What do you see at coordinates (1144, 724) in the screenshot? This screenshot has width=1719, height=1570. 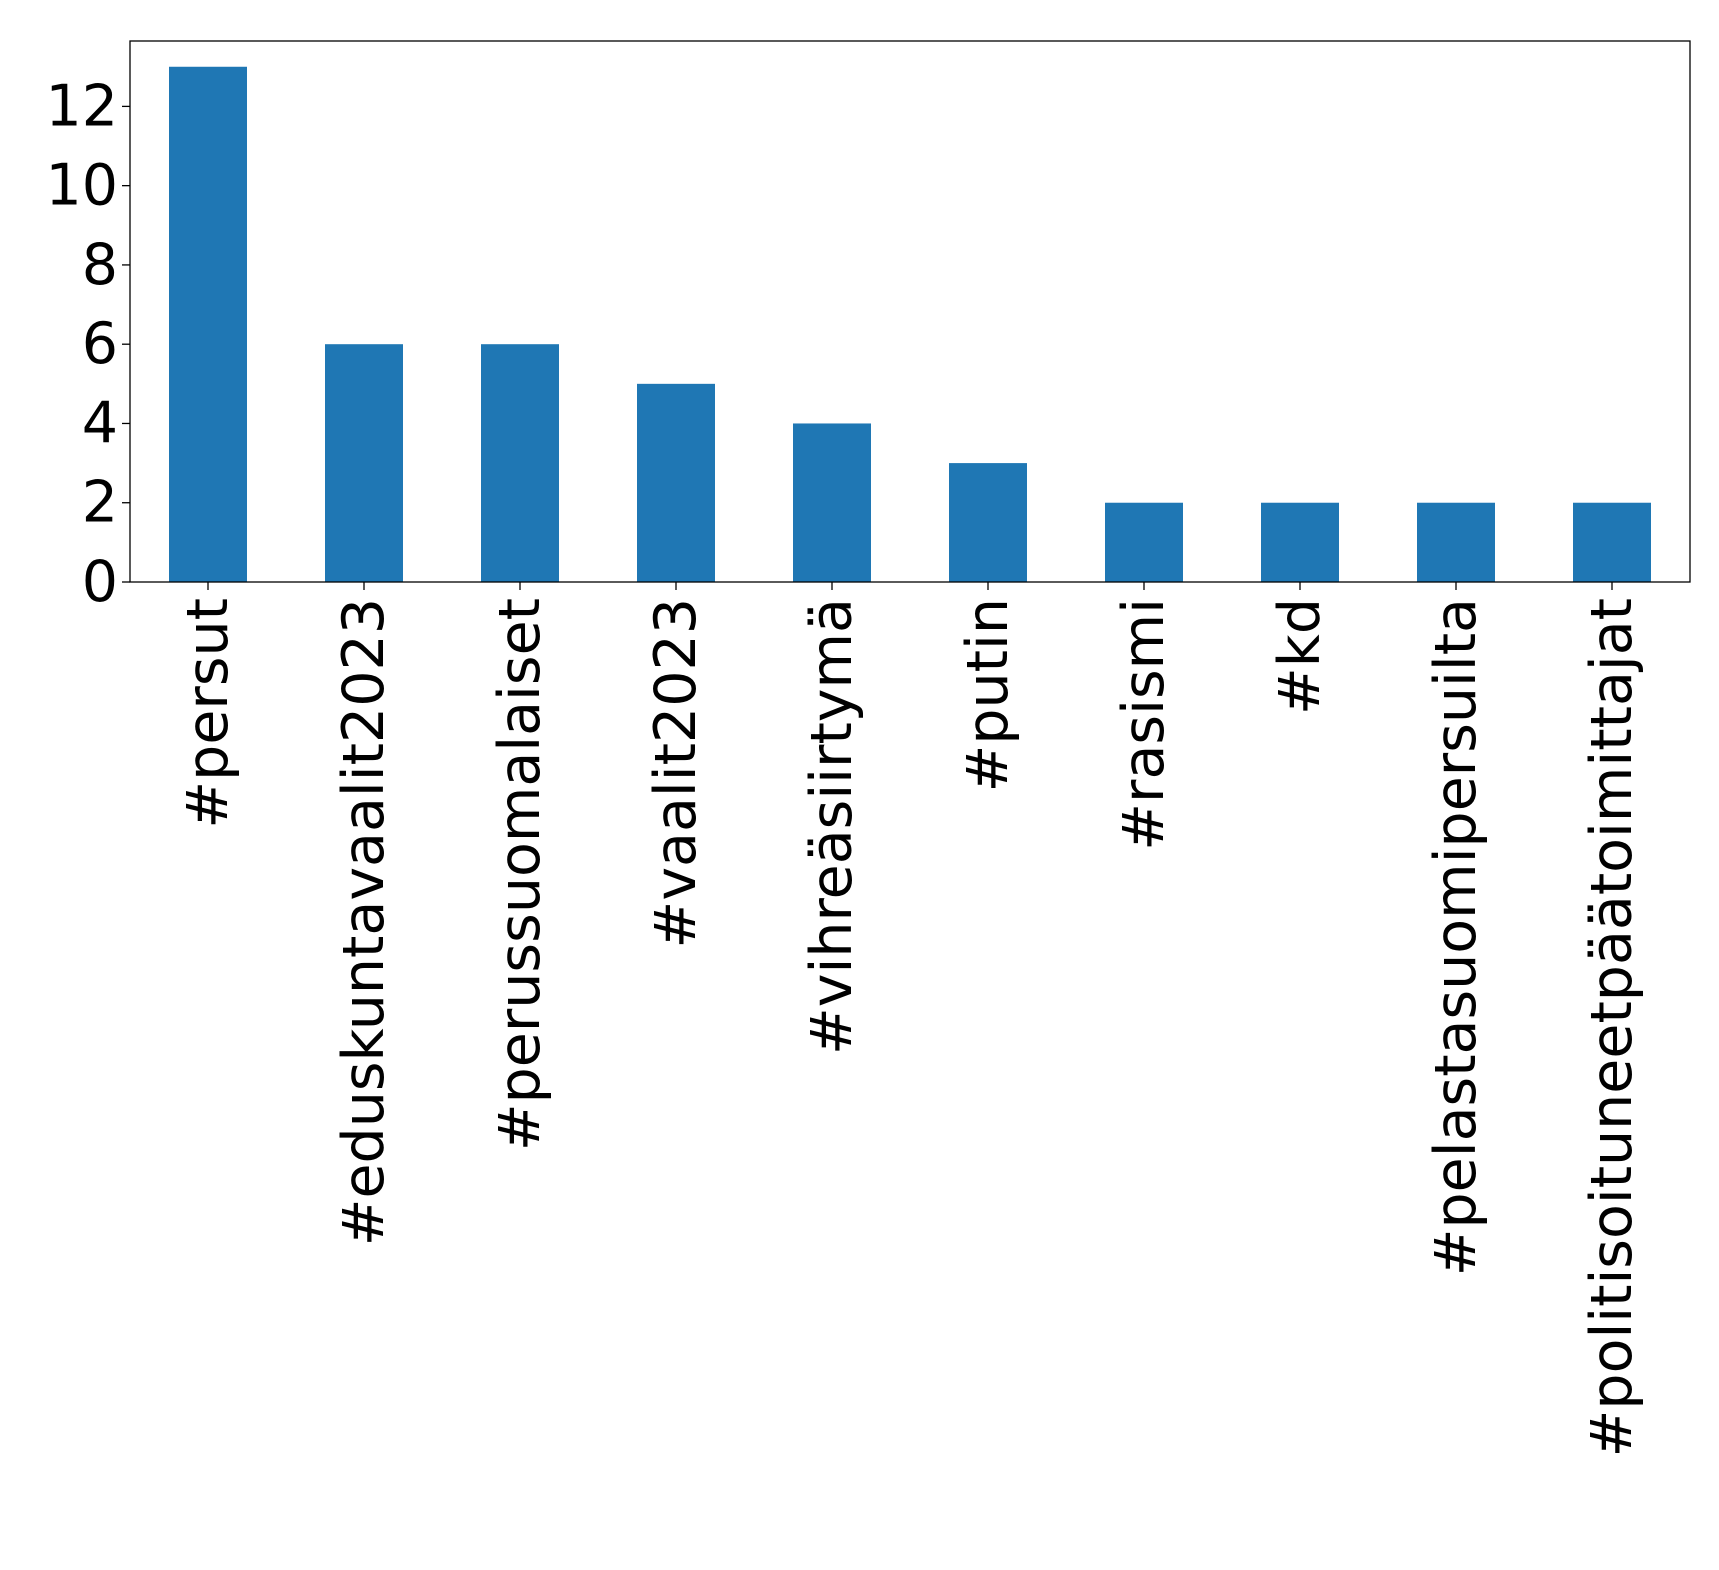 I see `x-tick-label: #rasismi` at bounding box center [1144, 724].